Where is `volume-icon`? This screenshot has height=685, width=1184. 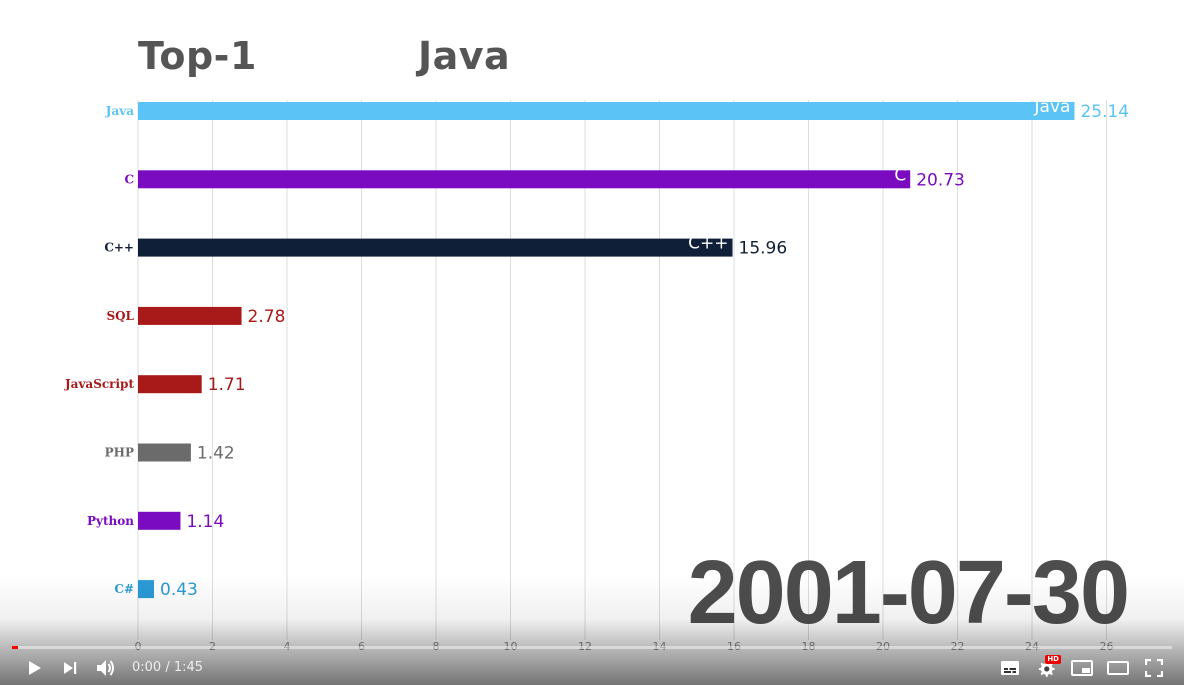
volume-icon is located at coordinates (105, 667).